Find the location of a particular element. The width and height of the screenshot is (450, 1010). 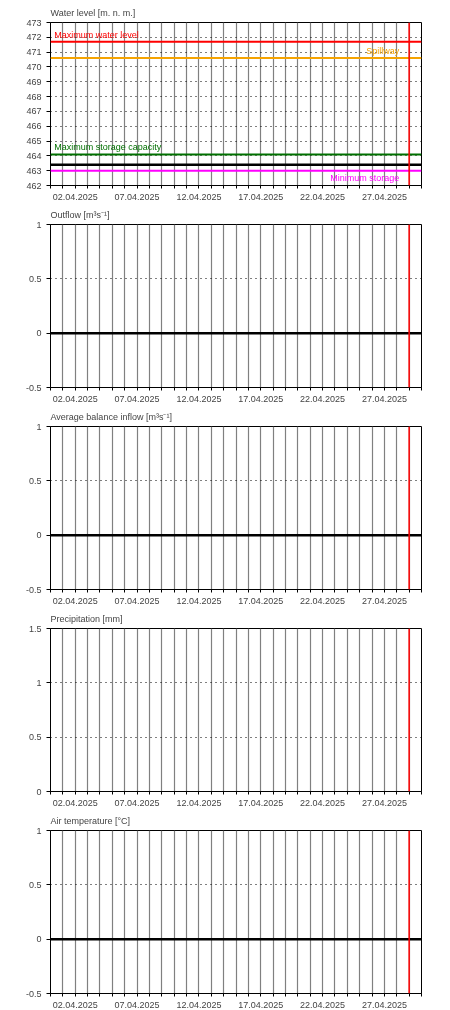

chart-title: Air temperature [°C] is located at coordinates (90, 820).